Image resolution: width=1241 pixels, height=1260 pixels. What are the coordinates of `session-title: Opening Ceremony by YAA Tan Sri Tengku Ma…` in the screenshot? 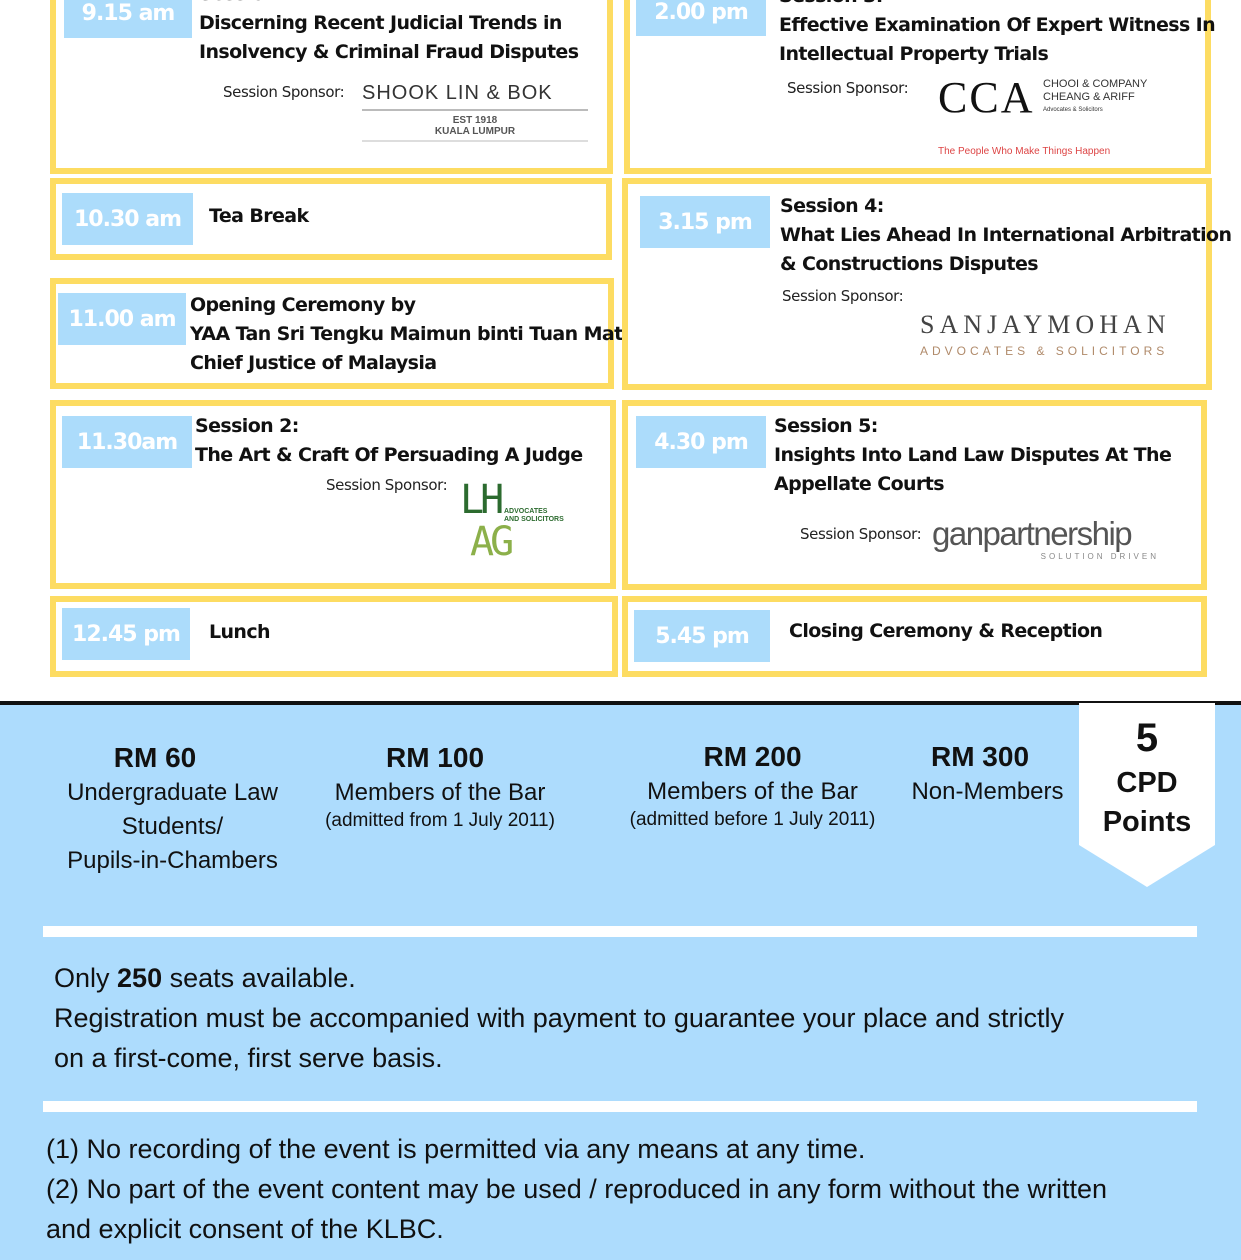 It's located at (410, 334).